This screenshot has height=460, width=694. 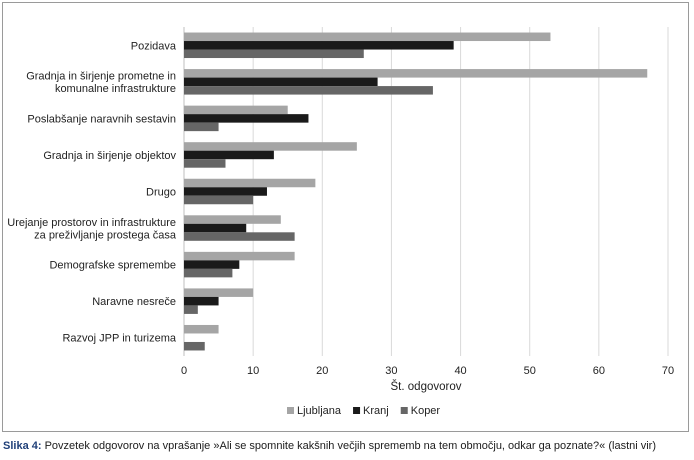 I want to click on category-label: komunalne infrastrukture, so click(x=115, y=89).